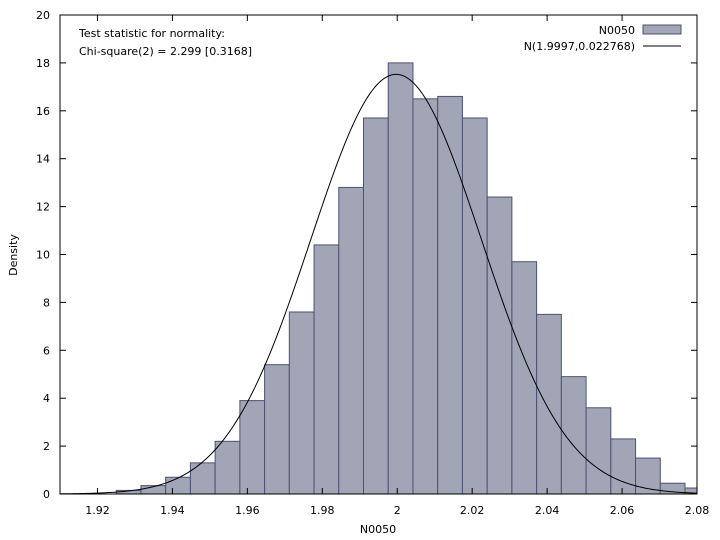  What do you see at coordinates (662, 29) in the screenshot?
I see `legend-swatch-histogram` at bounding box center [662, 29].